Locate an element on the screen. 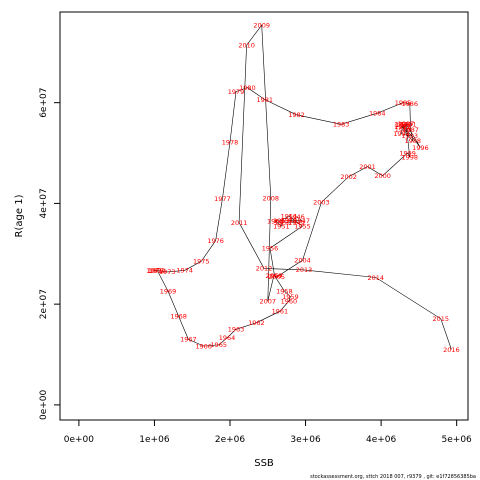 The height and width of the screenshot is (480, 480). year-label-2016: 2016 is located at coordinates (451, 350).